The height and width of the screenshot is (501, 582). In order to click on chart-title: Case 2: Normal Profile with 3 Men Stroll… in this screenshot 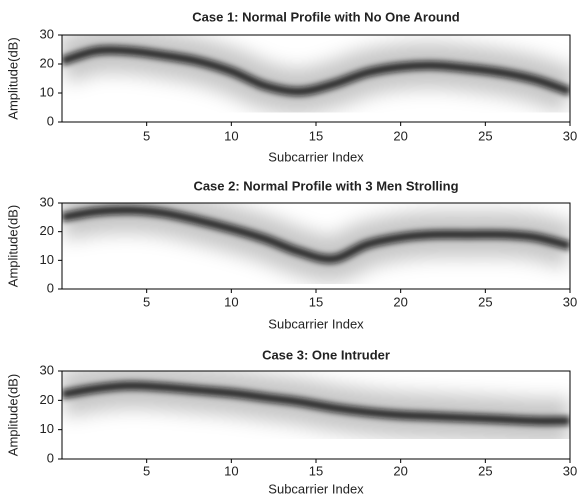, I will do `click(325, 185)`.